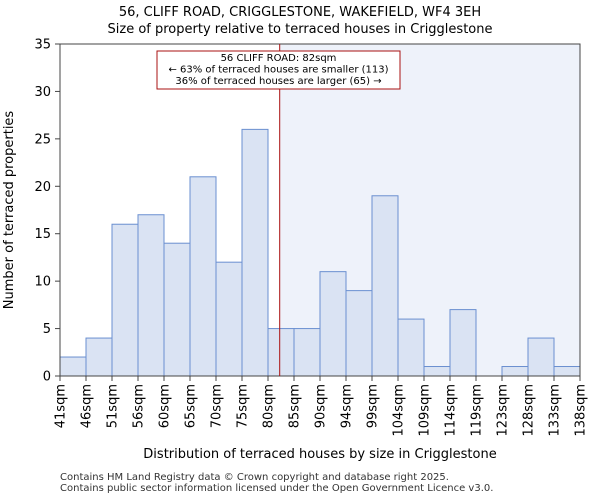 The height and width of the screenshot is (500, 600). What do you see at coordinates (347, 406) in the screenshot?
I see `x-tick-label: 94sqm` at bounding box center [347, 406].